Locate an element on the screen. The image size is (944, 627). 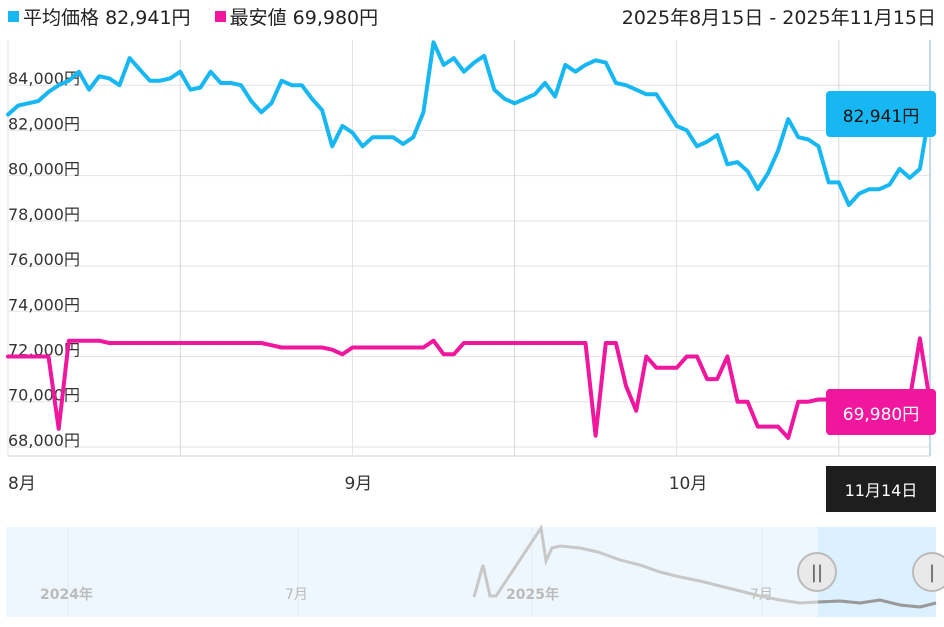
navigator-panel is located at coordinates (471, 572).